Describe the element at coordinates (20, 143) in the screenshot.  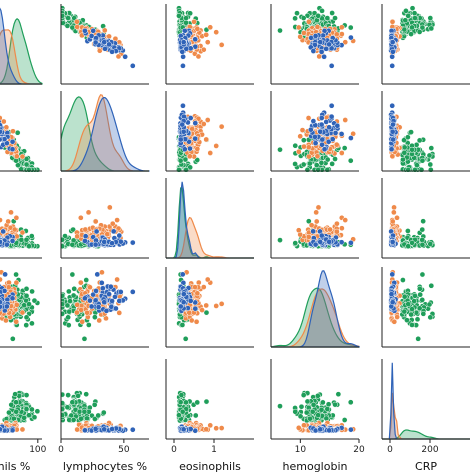
I see `panel-lymphocytes-vs-neutrophils` at that location.